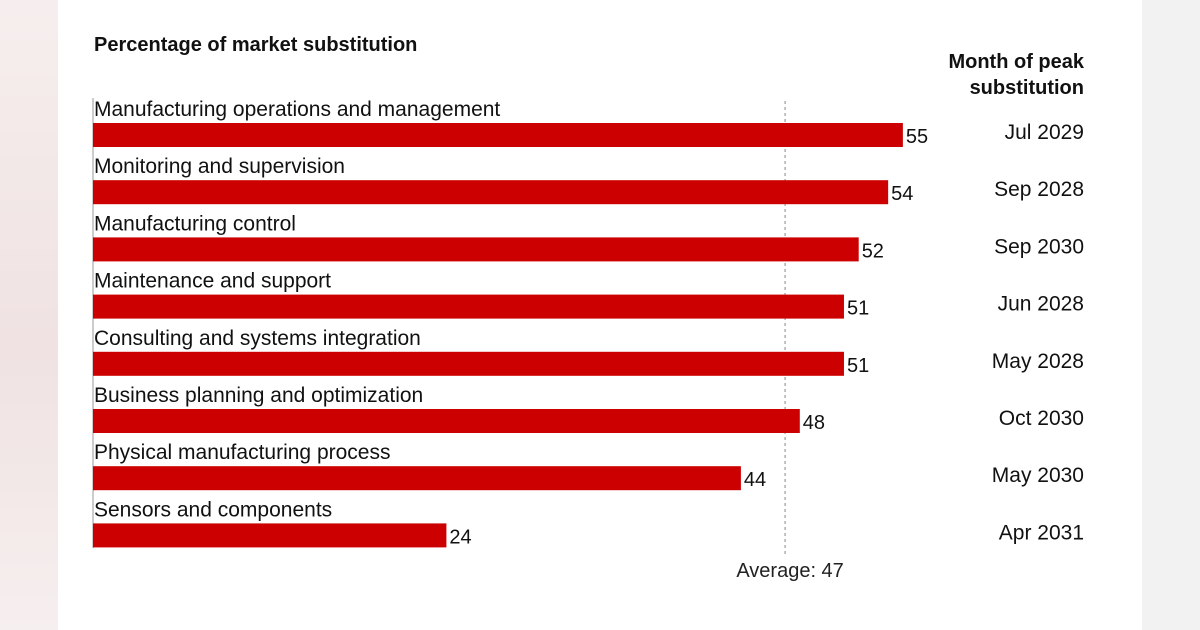  What do you see at coordinates (1041, 418) in the screenshot?
I see `peak-month-label: Oct 2030` at bounding box center [1041, 418].